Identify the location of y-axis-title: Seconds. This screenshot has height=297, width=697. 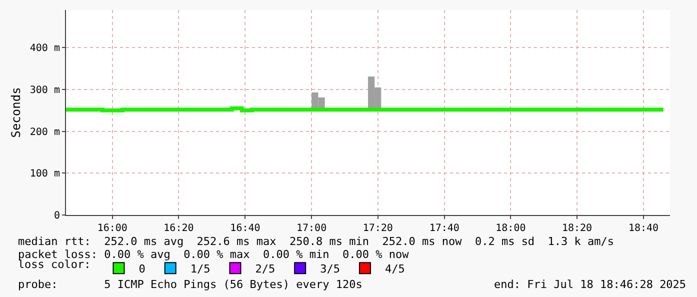
(16, 112).